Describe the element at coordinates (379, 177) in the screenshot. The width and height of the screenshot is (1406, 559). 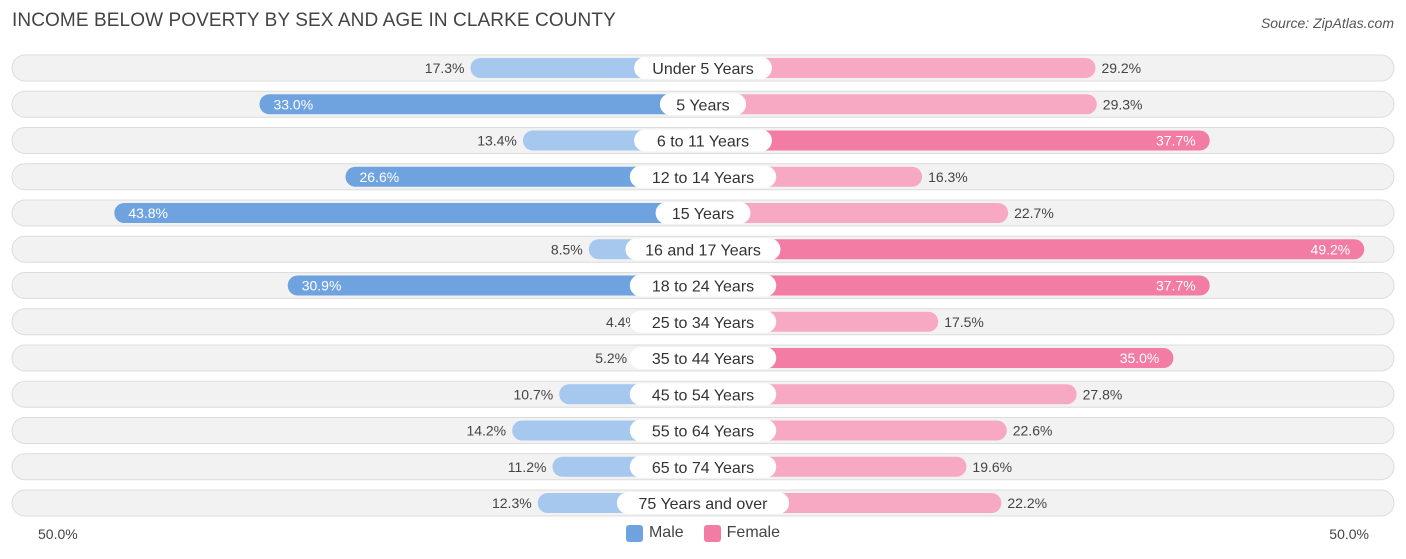
I see `male-value-label: 26.6%` at that location.